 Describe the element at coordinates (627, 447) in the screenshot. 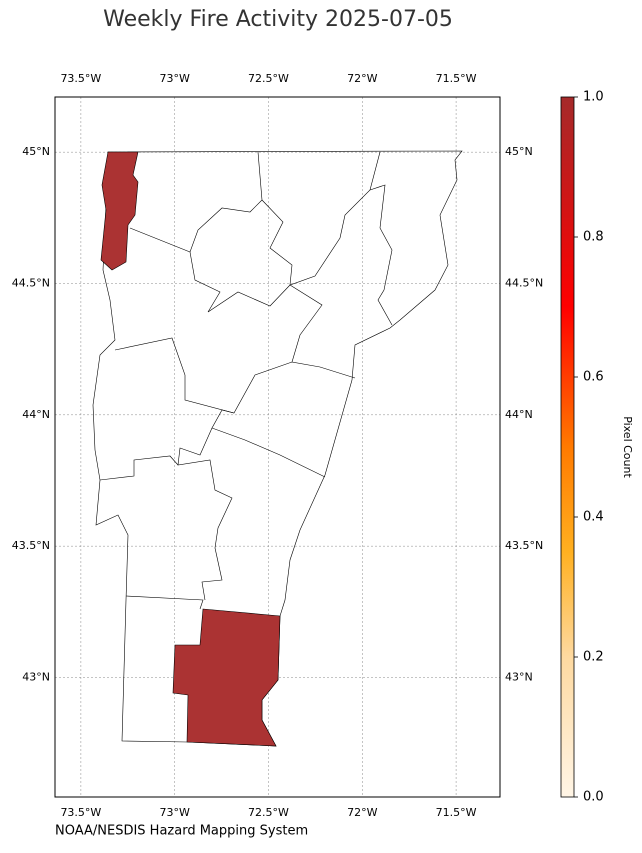

I see `colorbar-label: Pixel Count` at that location.